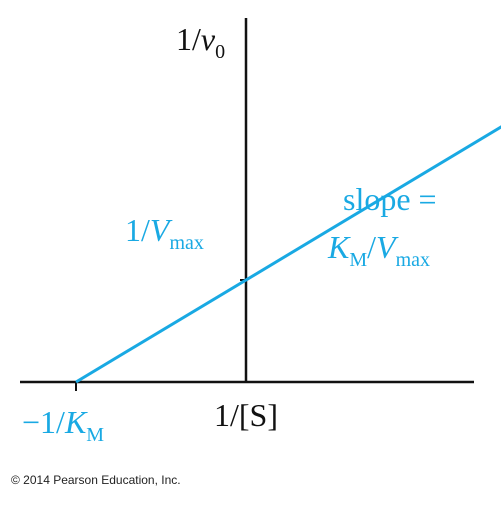 This screenshot has width=501, height=521. Describe the element at coordinates (246, 415) in the screenshot. I see `x-axis-label: 1/[S]` at that location.